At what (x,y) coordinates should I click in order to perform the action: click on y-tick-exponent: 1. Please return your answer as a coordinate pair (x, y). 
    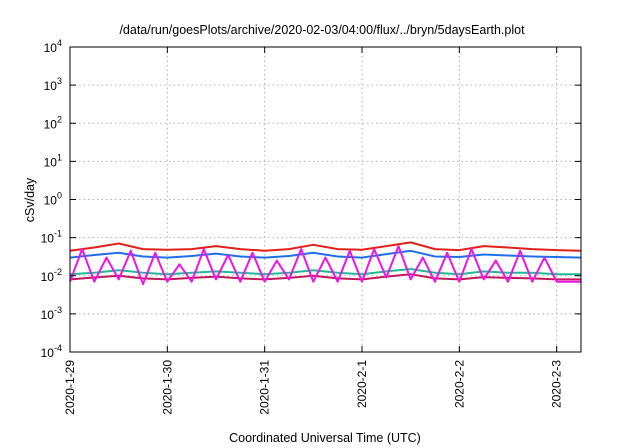
    Looking at the image, I should click on (59, 157).